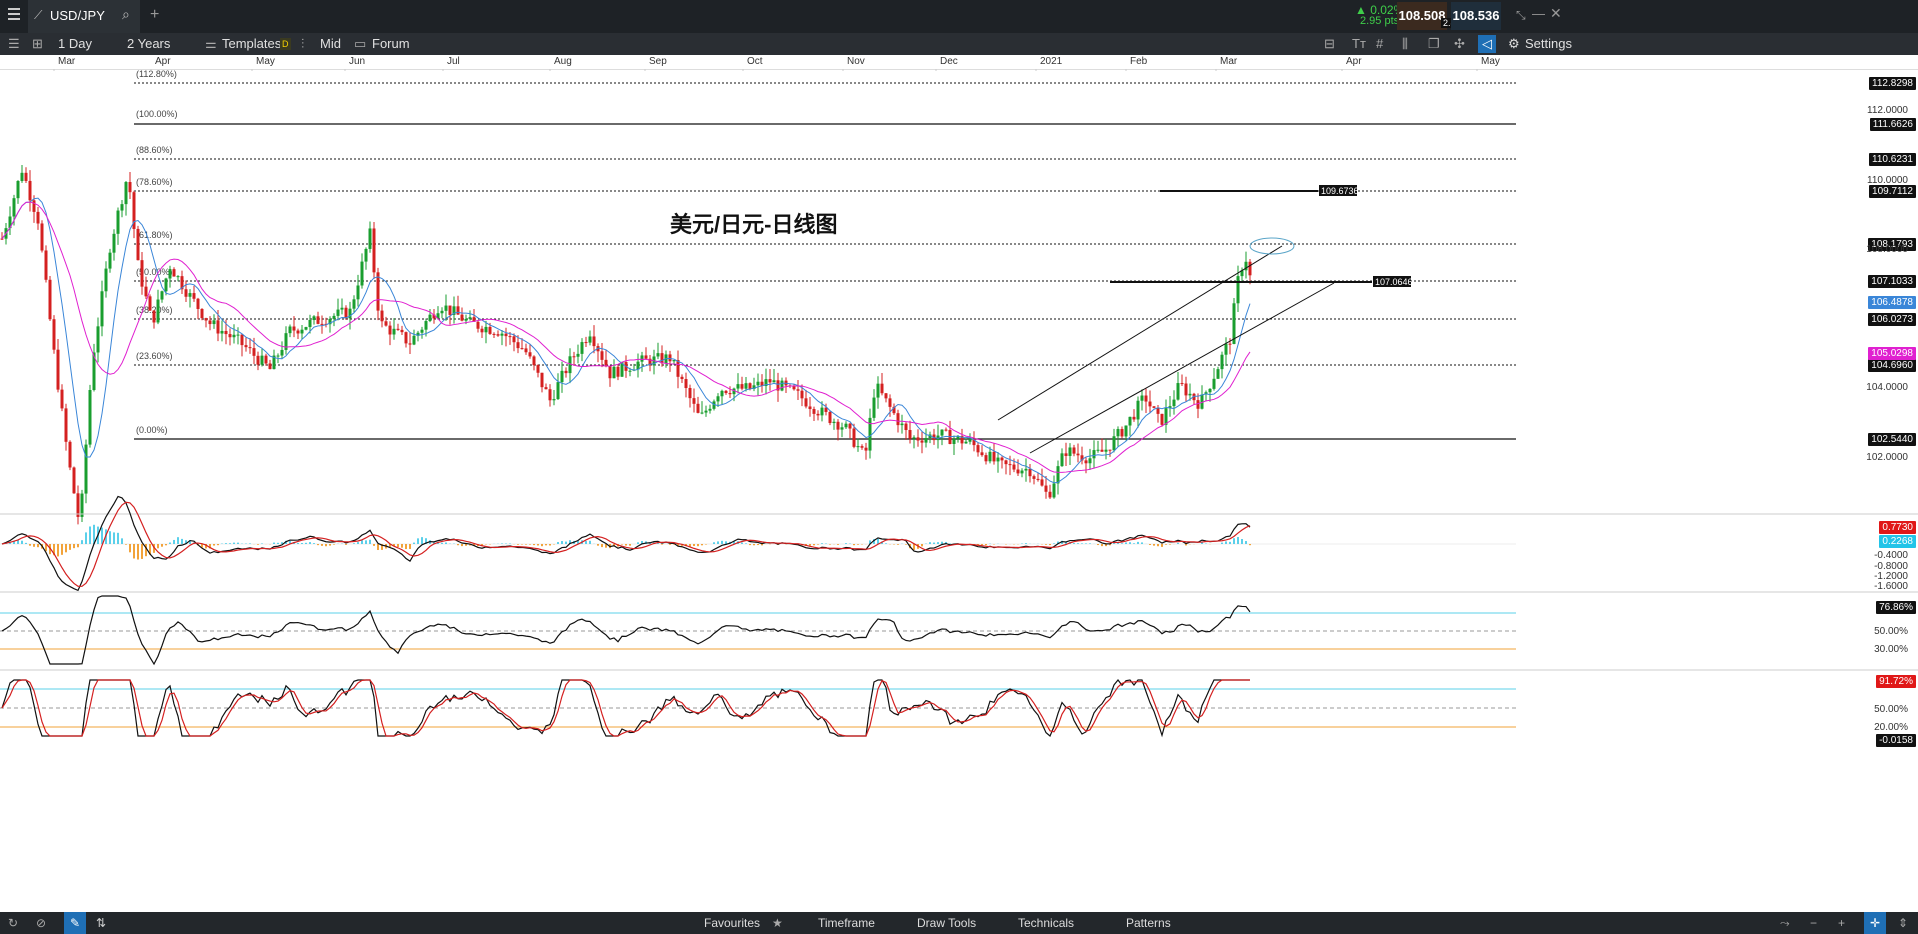  I want to click on text-icon: Tт, so click(1359, 43).